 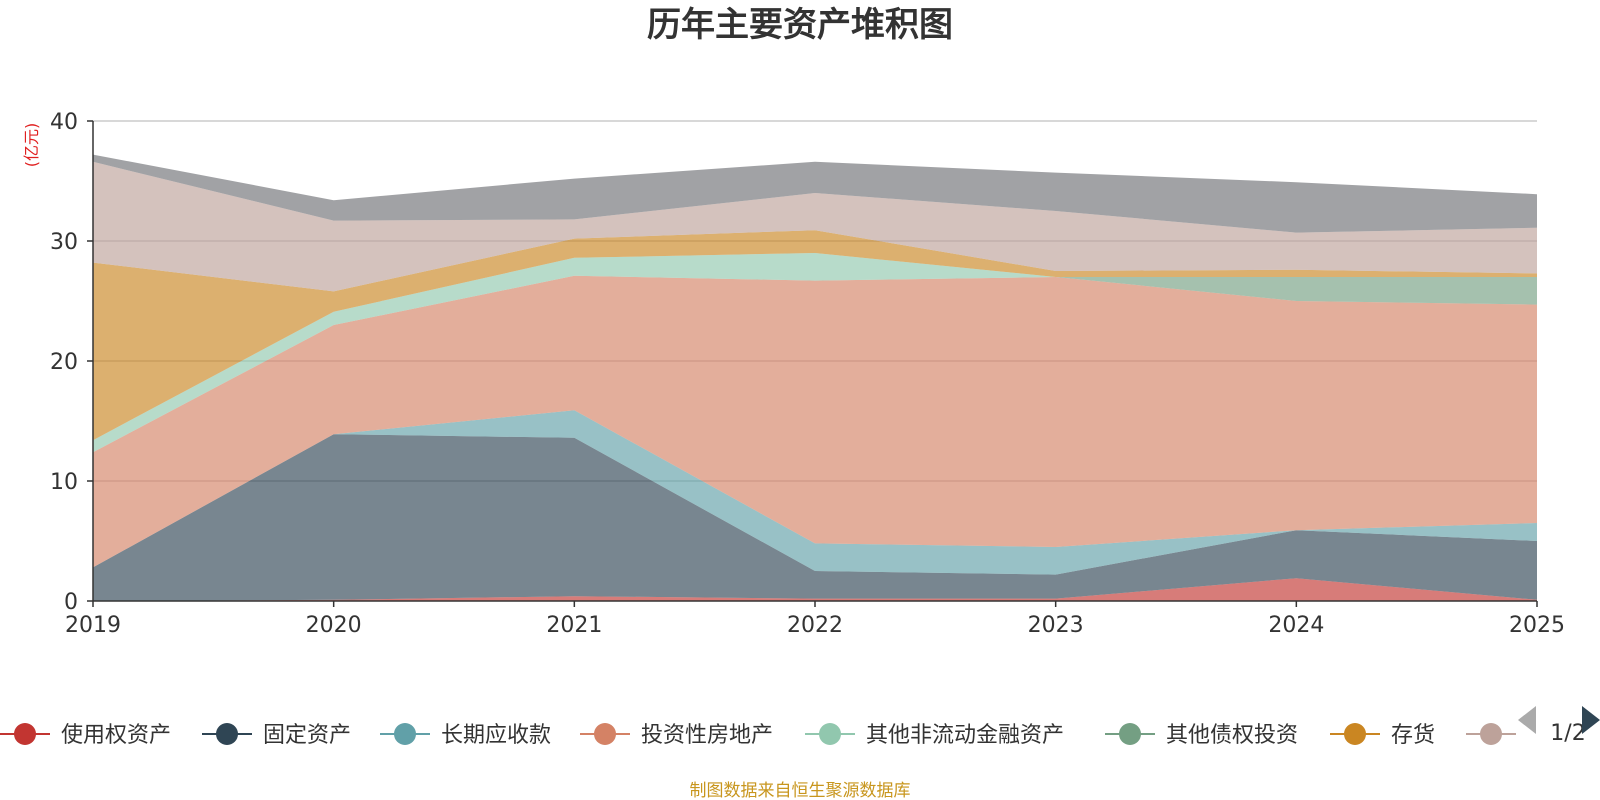 I want to click on x-tick-label: 2020, so click(x=334, y=625).